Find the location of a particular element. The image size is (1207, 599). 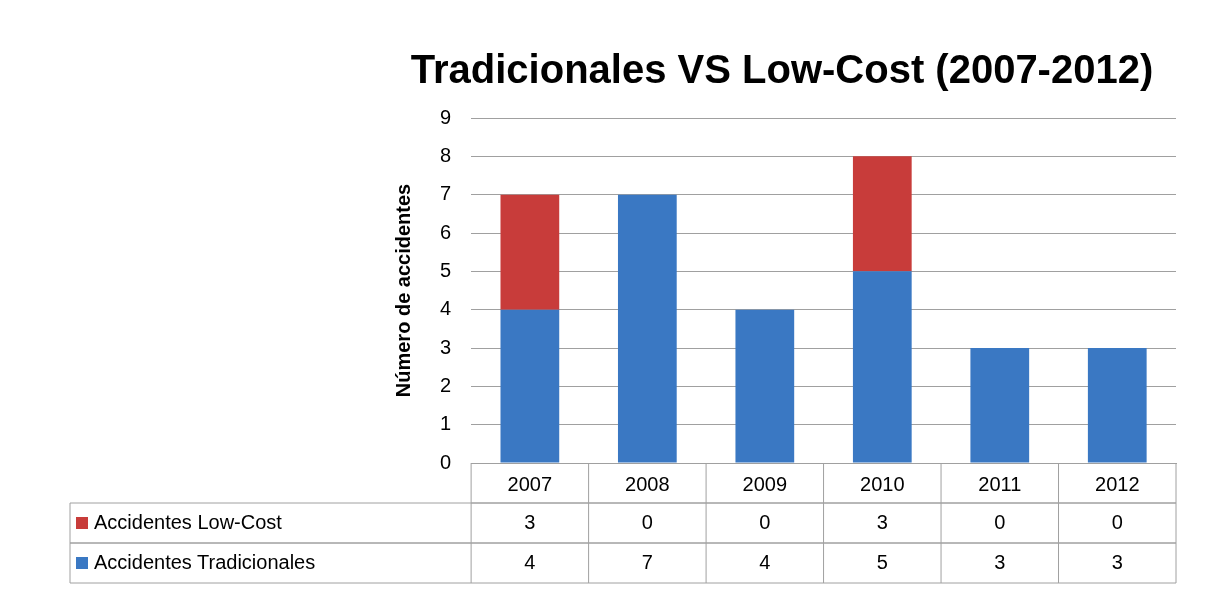

legend-label: Accidentes Low-Cost is located at coordinates (188, 521).